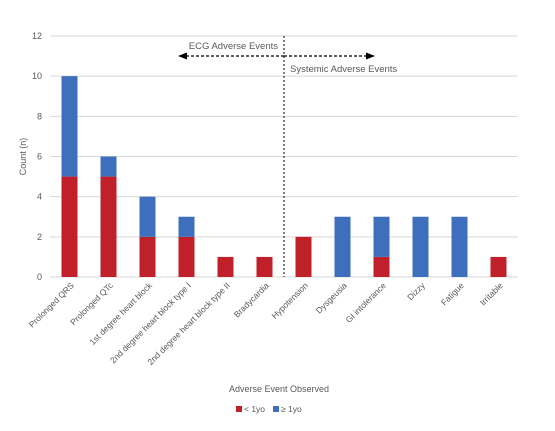 This screenshot has width=555, height=431. Describe the element at coordinates (289, 300) in the screenshot. I see `x-tick-label: Hypotension` at that location.